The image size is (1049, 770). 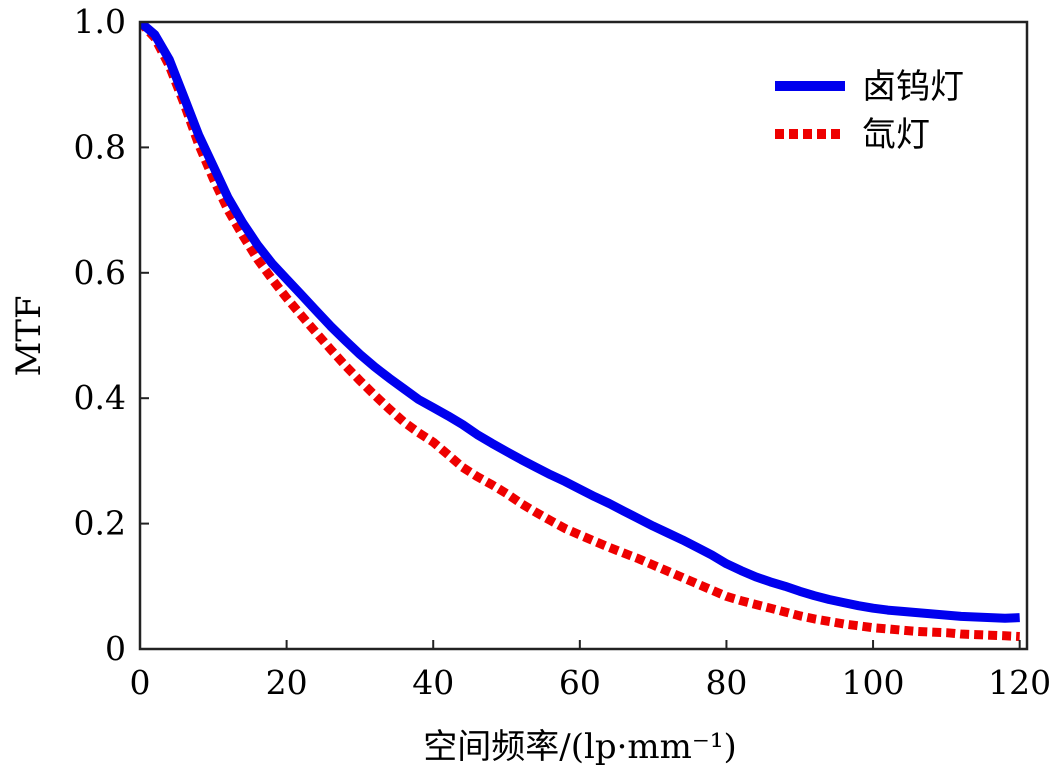 What do you see at coordinates (726, 682) in the screenshot?
I see `x-tick-label: 80` at bounding box center [726, 682].